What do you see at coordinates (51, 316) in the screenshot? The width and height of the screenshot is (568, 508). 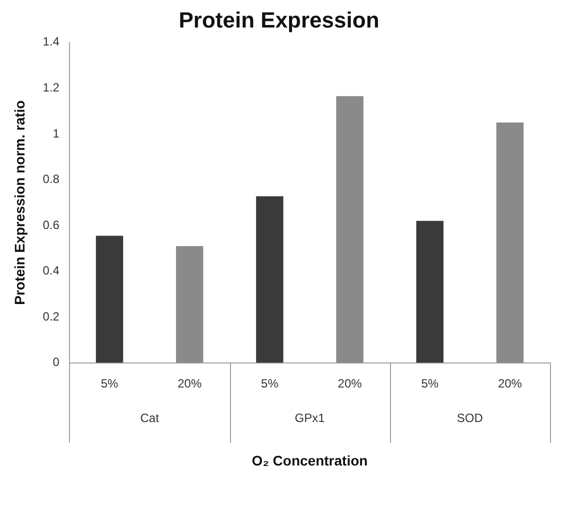 I see `y-tick-label: 0.2` at bounding box center [51, 316].